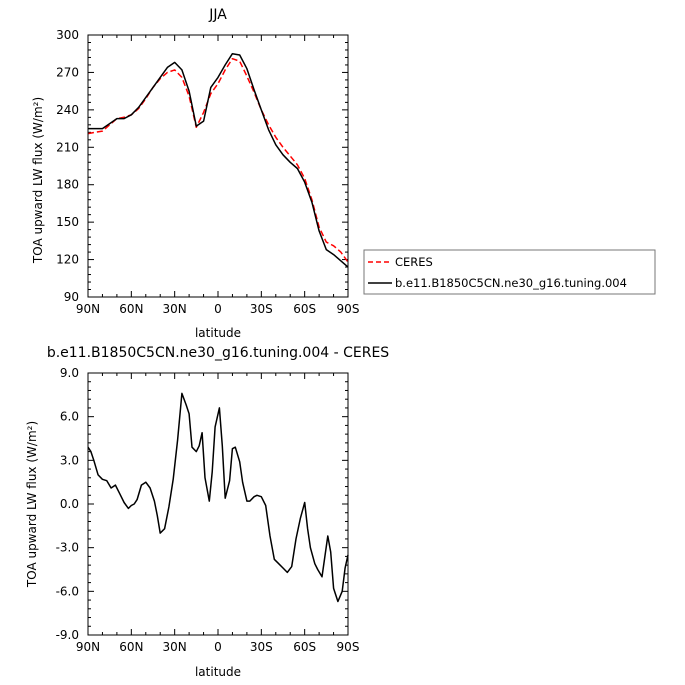 Image resolution: width=685 pixels, height=685 pixels. I want to click on top-y-tick-label: 270, so click(67, 72).